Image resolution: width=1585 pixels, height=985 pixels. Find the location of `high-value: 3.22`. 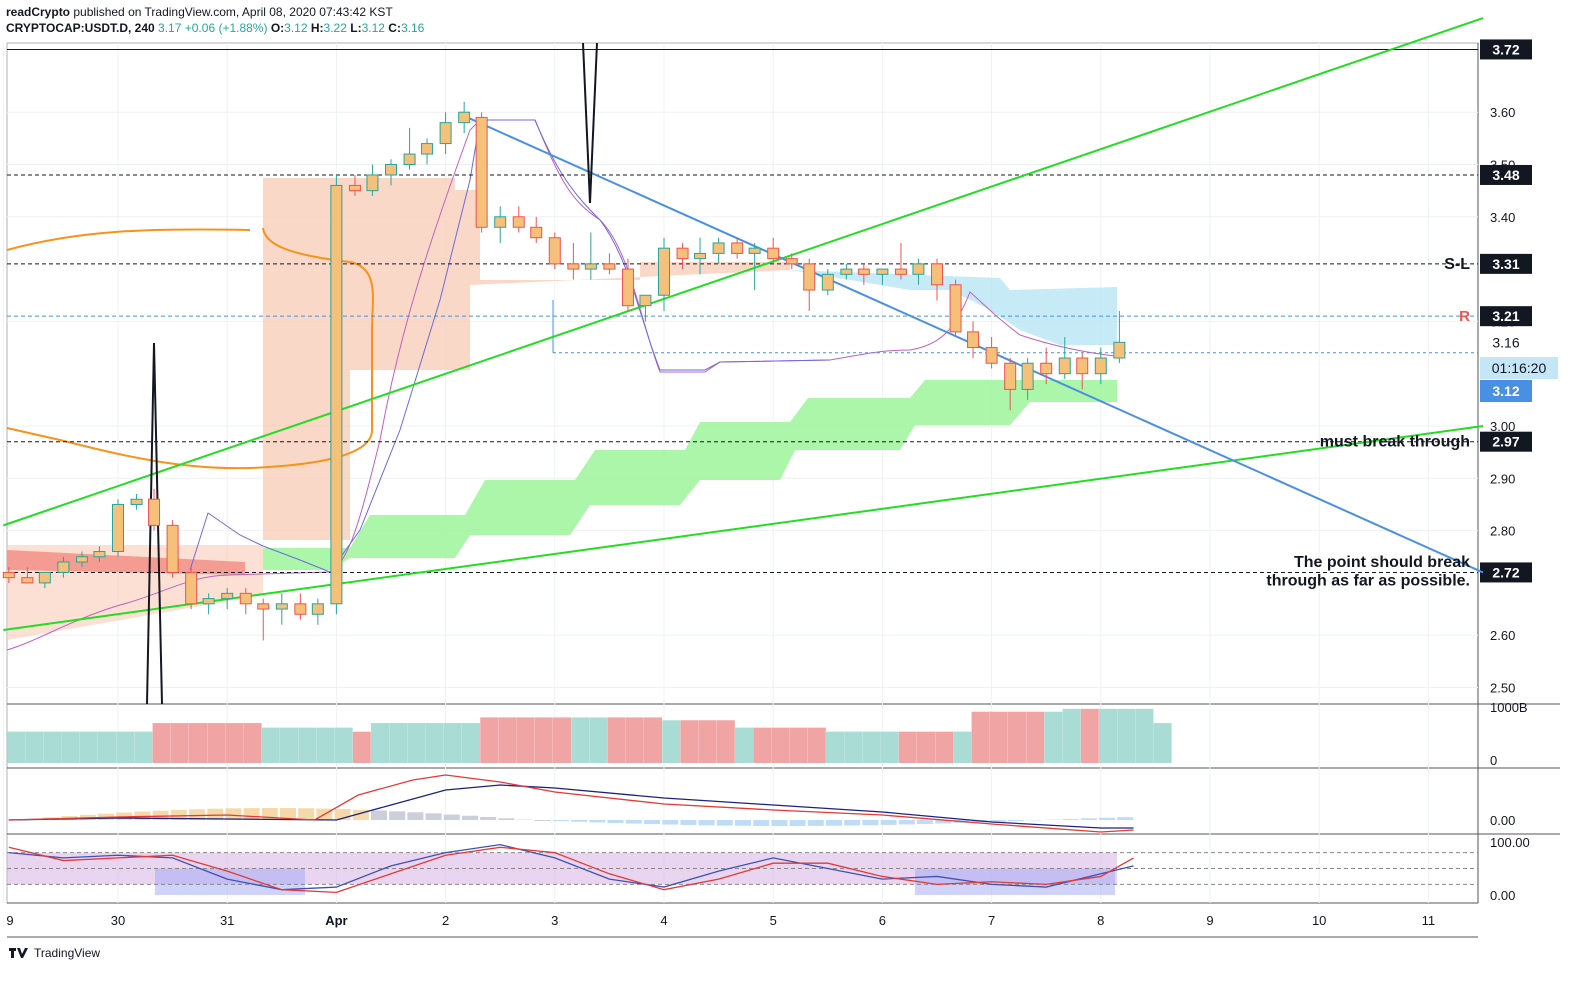

high-value: 3.22 is located at coordinates (335, 28).